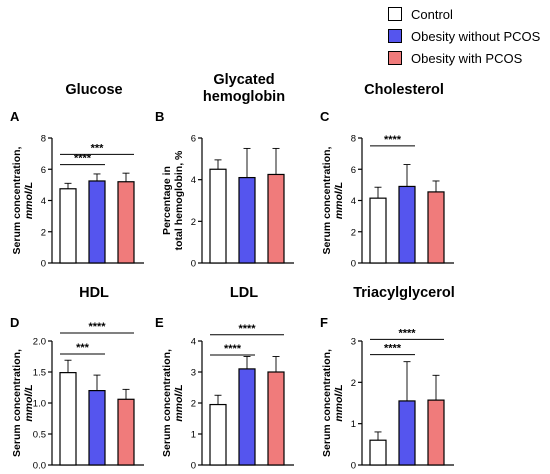 Image resolution: width=550 pixels, height=474 pixels. What do you see at coordinates (39, 342) in the screenshot?
I see `y-tick-label: 2.0` at bounding box center [39, 342].